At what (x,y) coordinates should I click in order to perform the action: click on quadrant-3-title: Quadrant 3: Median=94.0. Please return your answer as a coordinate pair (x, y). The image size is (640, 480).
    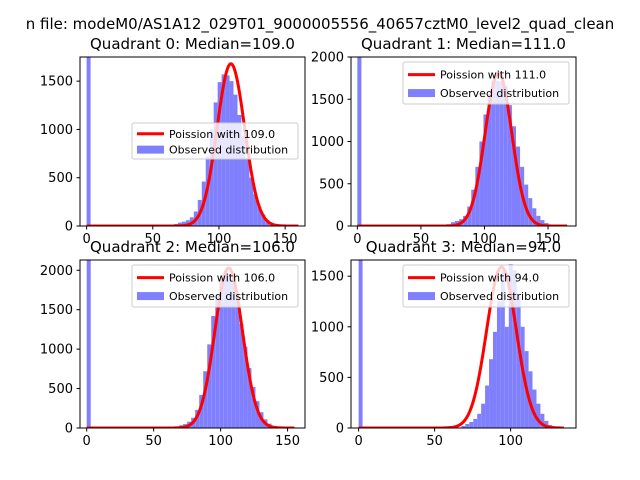
    Looking at the image, I should click on (463, 247).